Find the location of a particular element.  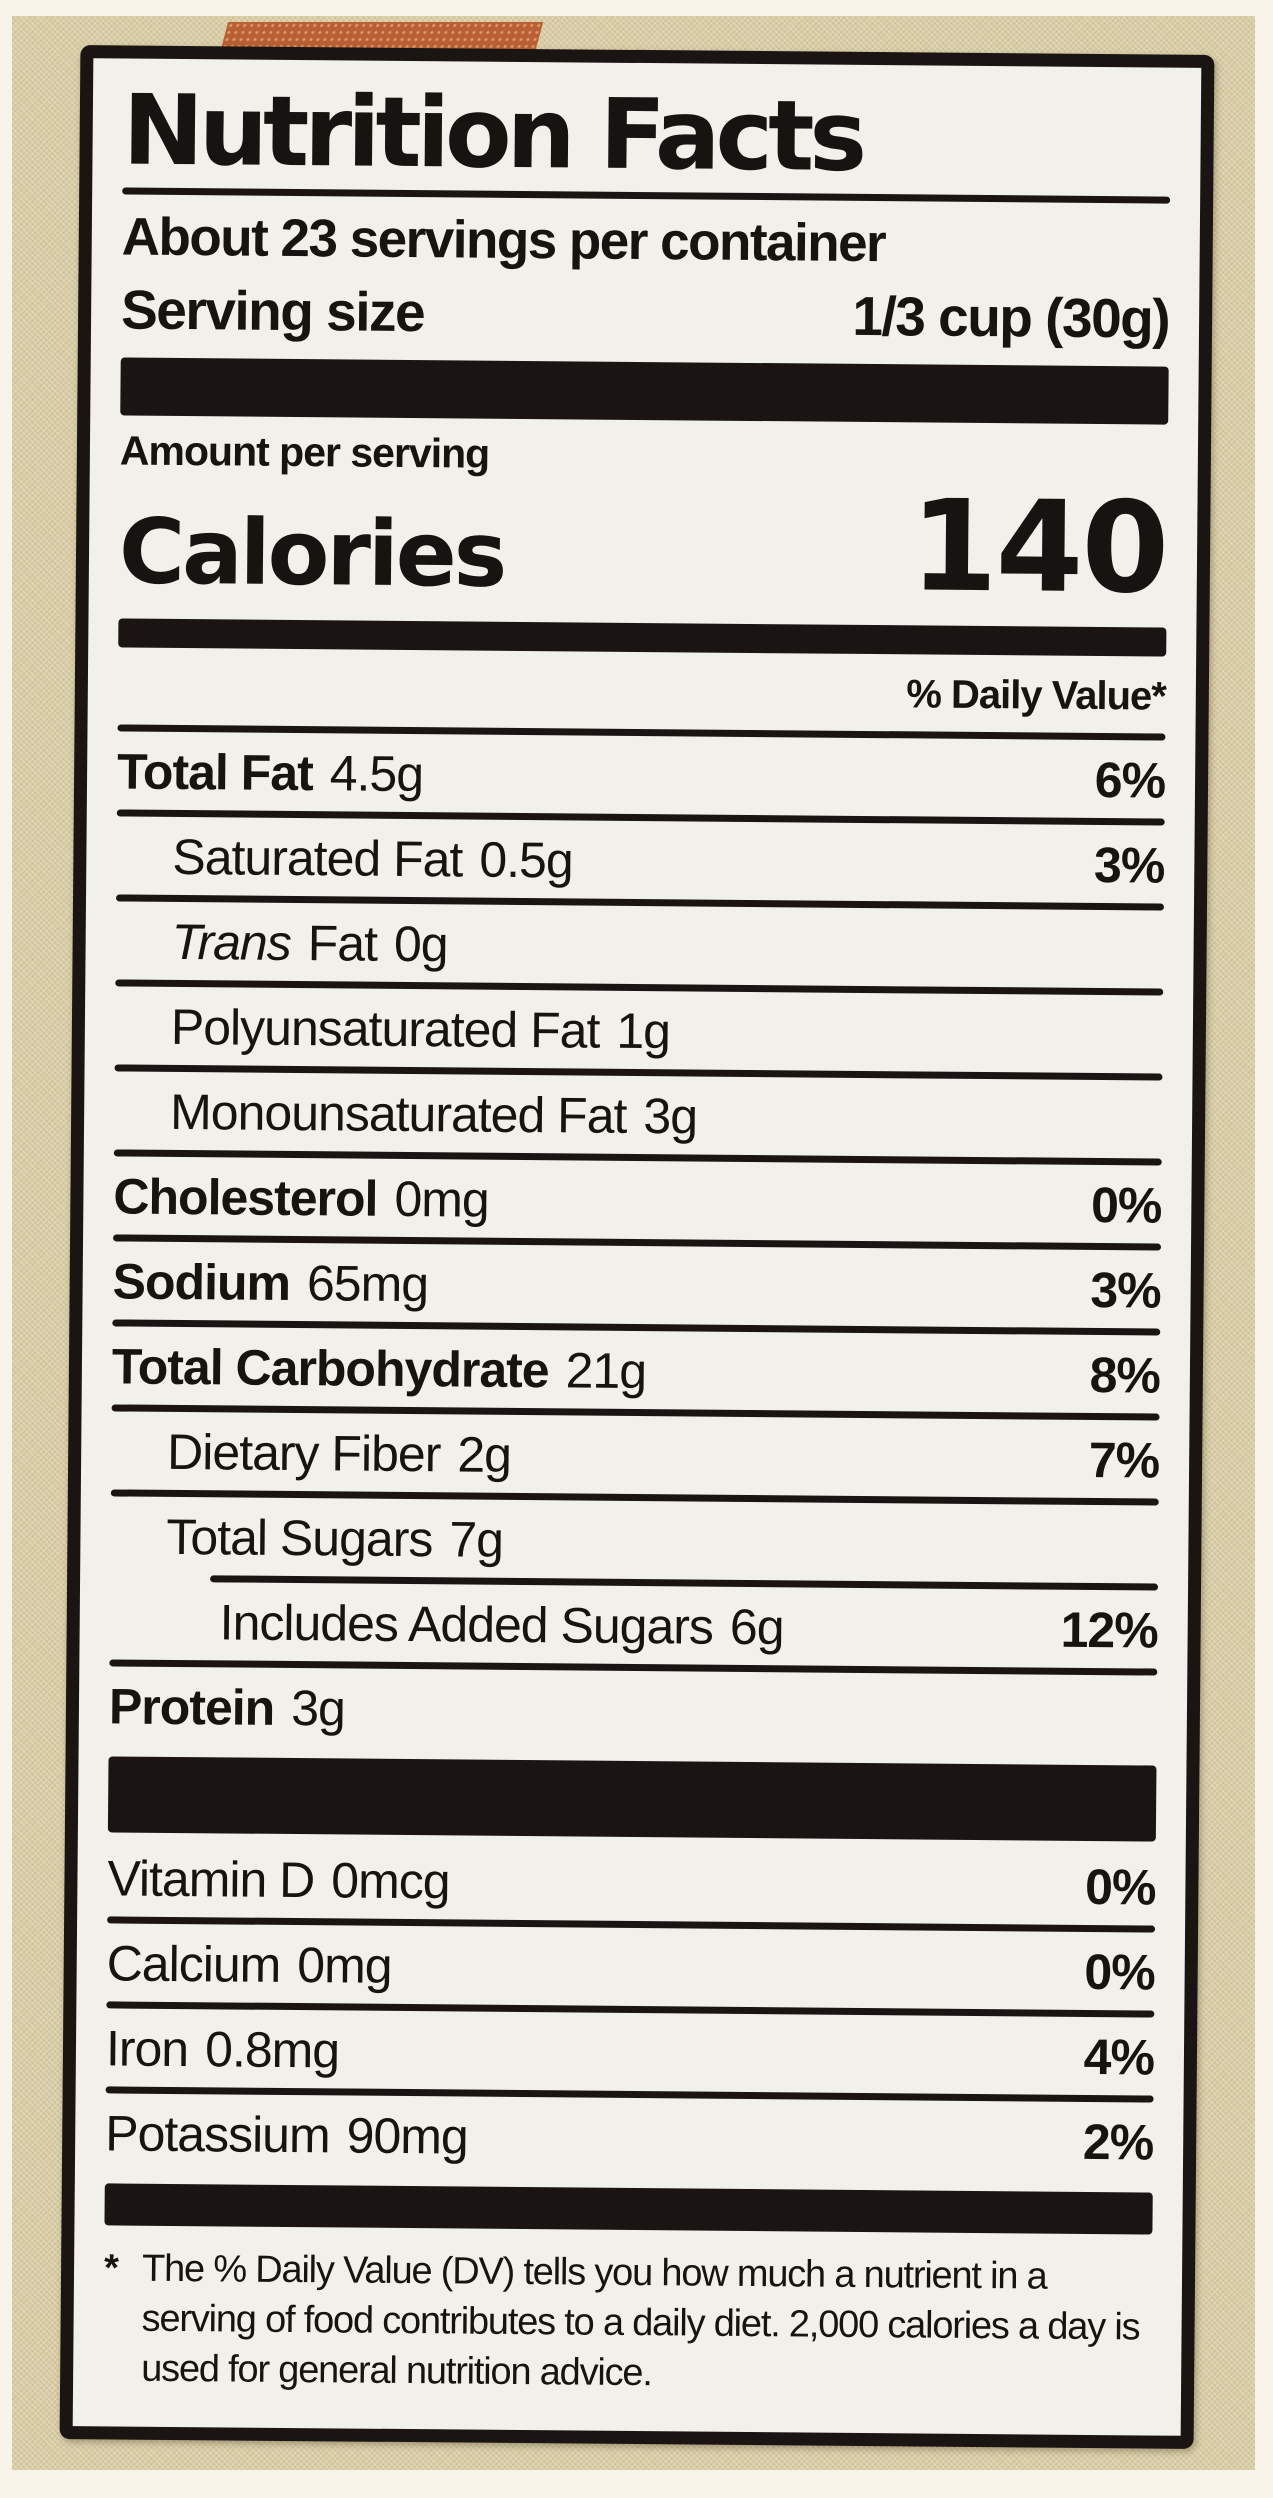

nutrient-dv: 6% is located at coordinates (1130, 780).